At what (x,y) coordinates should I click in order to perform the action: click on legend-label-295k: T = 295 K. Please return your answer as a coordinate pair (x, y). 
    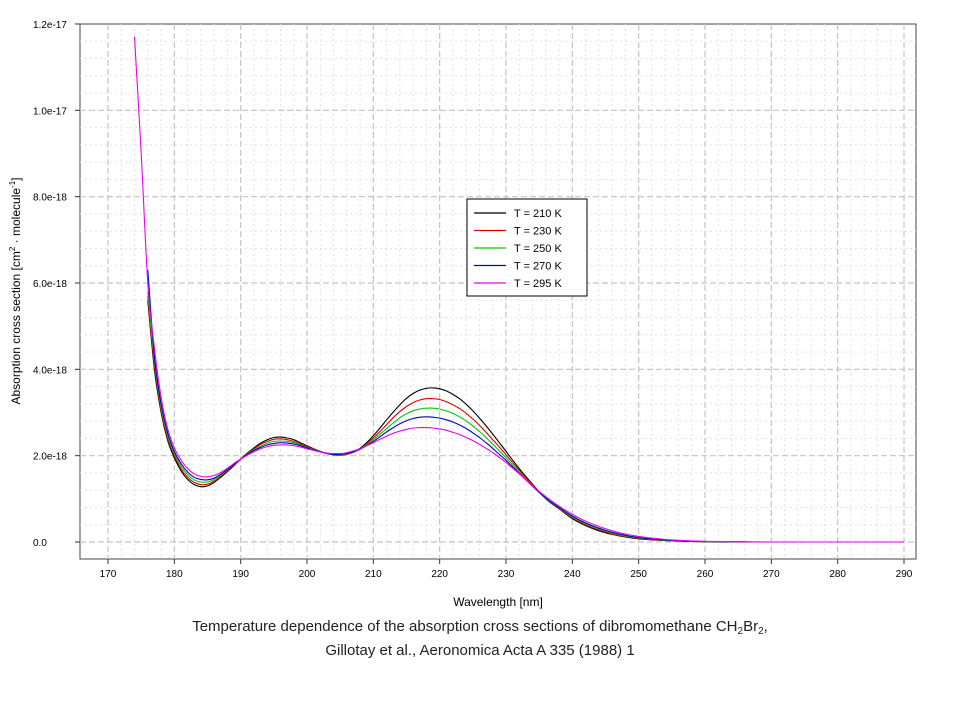
    Looking at the image, I should click on (538, 284).